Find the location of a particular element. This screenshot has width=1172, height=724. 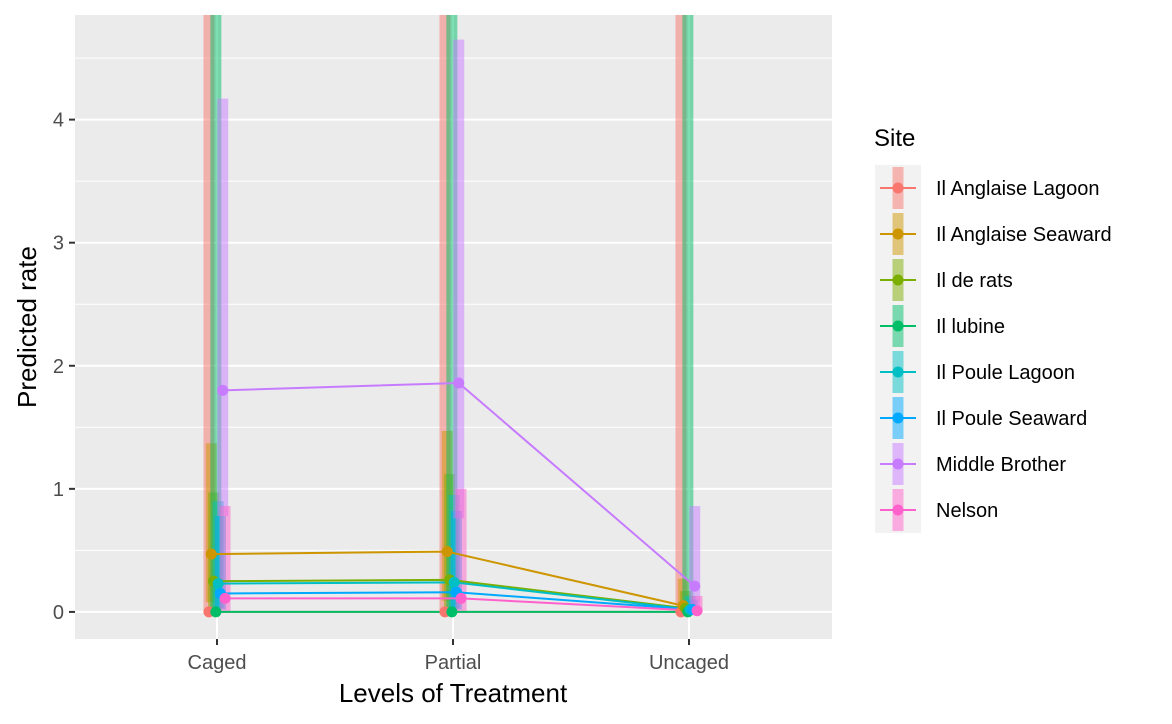

legend-item: Il Anglaise Lagoon is located at coordinates (987, 188).